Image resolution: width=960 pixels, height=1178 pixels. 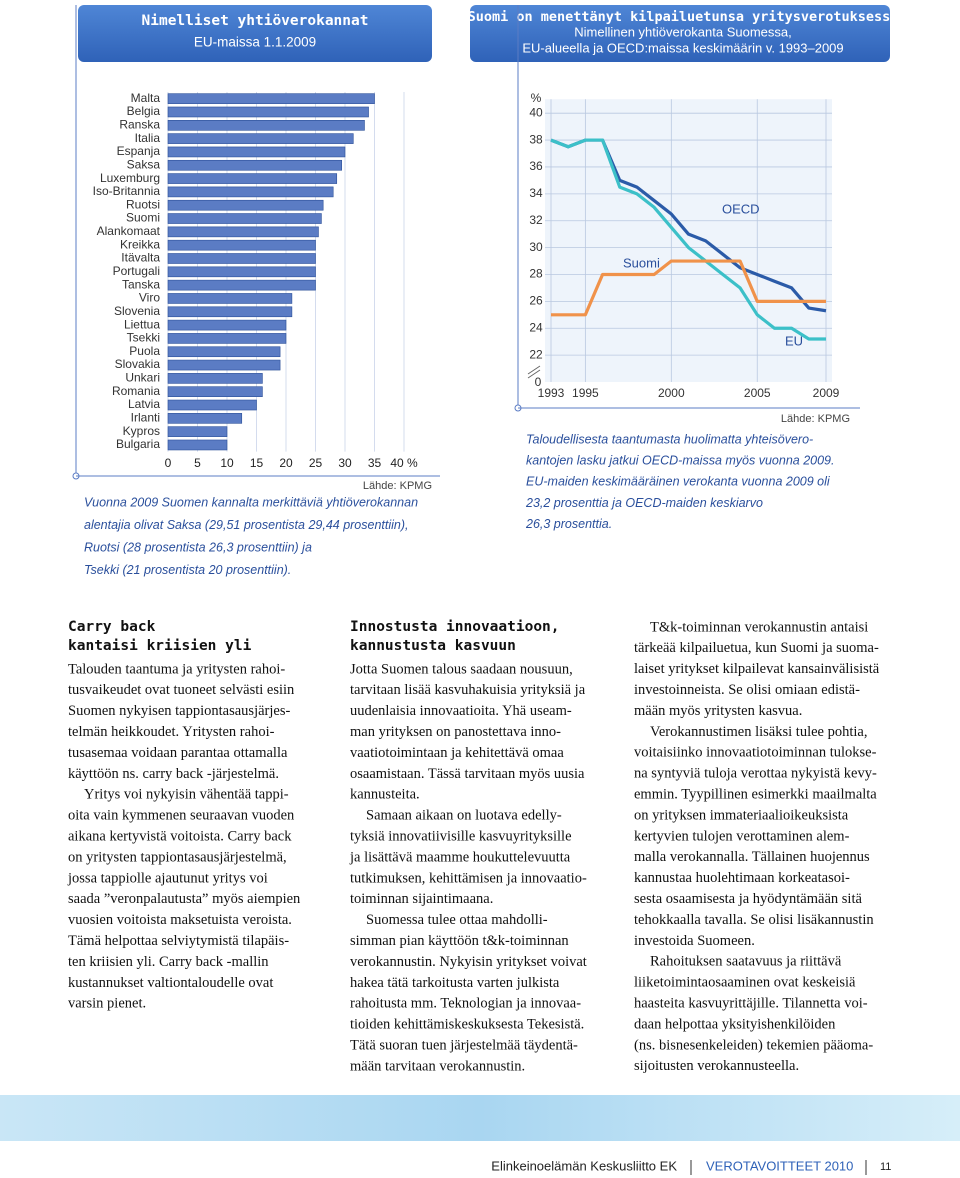 I want to click on body-line: rahoitusta mm. Teknologian ja innovaa-, so click(x=465, y=1004).